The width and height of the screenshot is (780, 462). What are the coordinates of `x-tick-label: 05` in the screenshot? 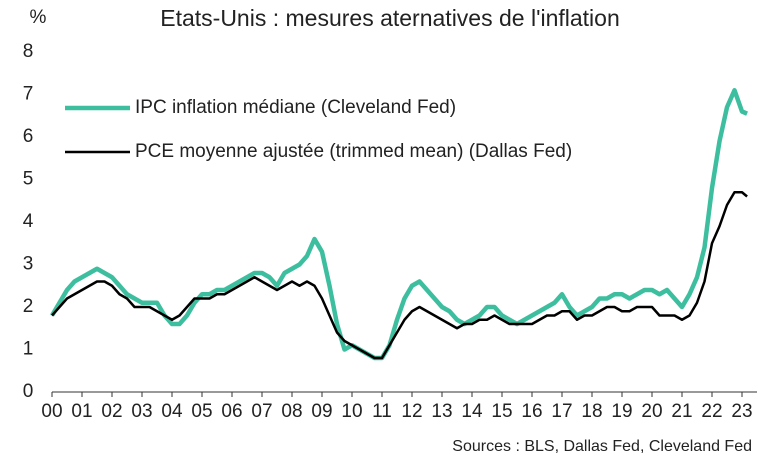 It's located at (201, 411).